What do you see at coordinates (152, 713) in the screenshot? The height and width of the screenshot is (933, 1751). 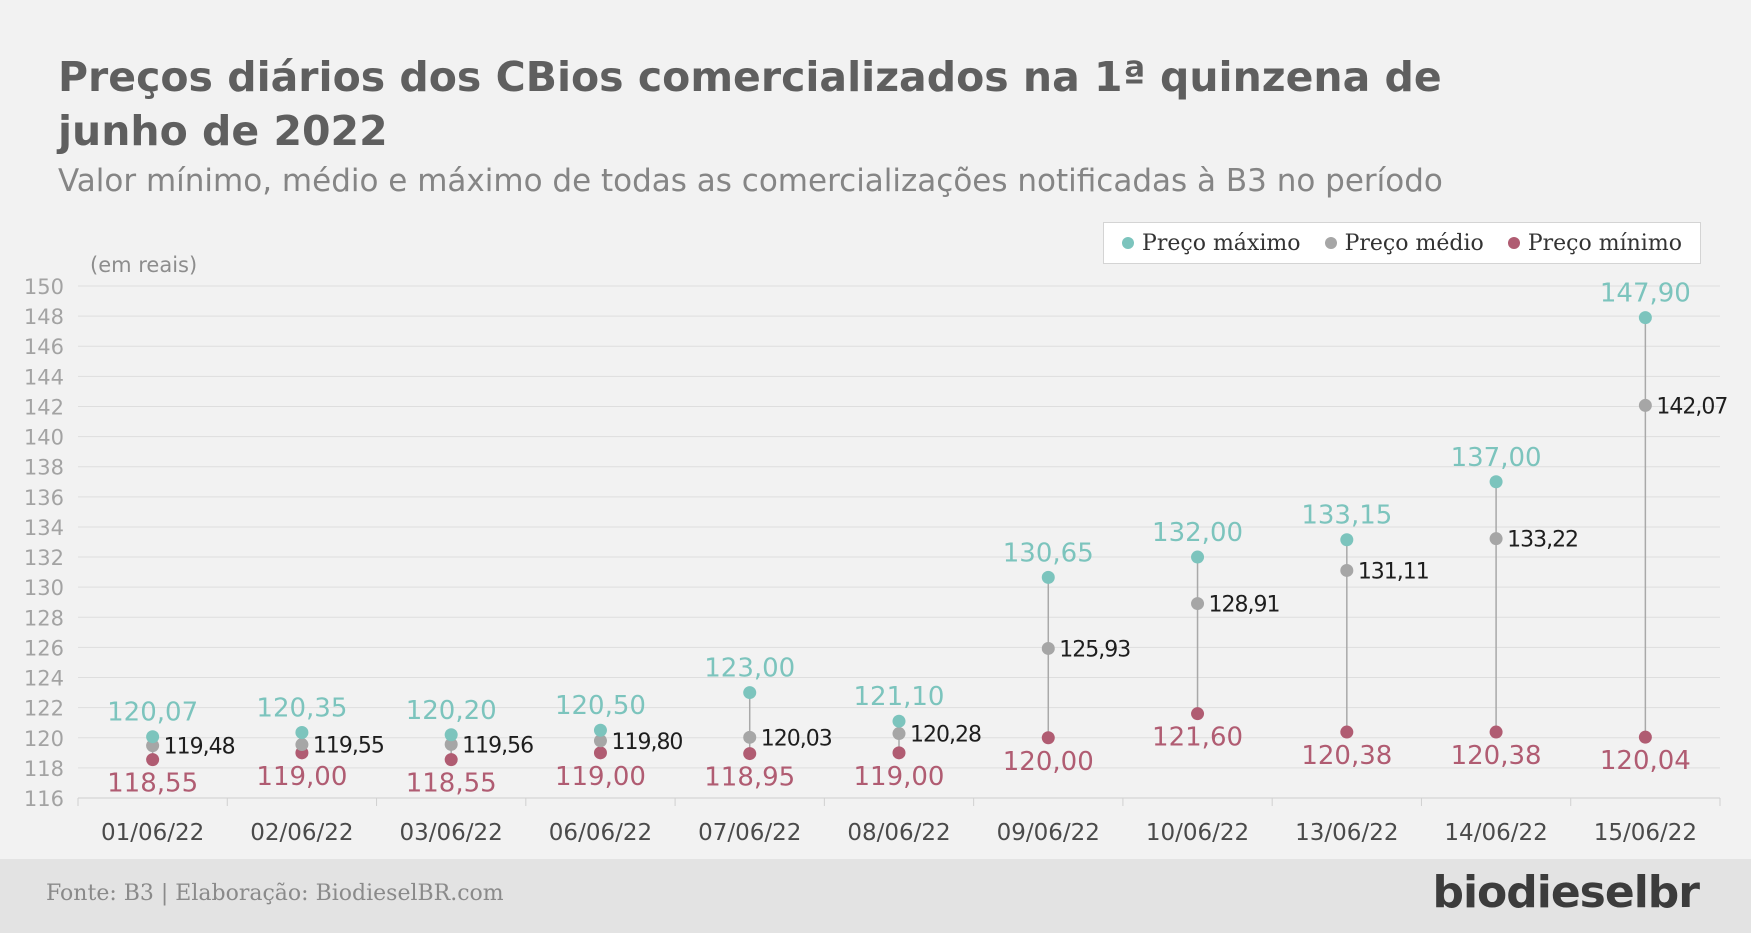 I see `max-value-label: 120,07` at bounding box center [152, 713].